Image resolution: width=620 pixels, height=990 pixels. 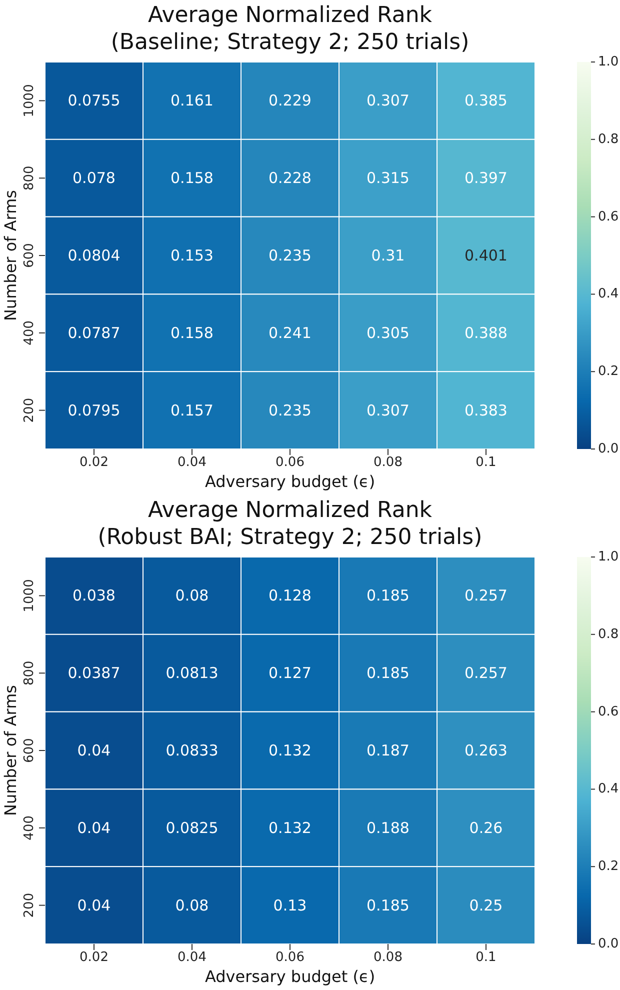 What do you see at coordinates (486, 751) in the screenshot?
I see `data-label: 0.263` at bounding box center [486, 751].